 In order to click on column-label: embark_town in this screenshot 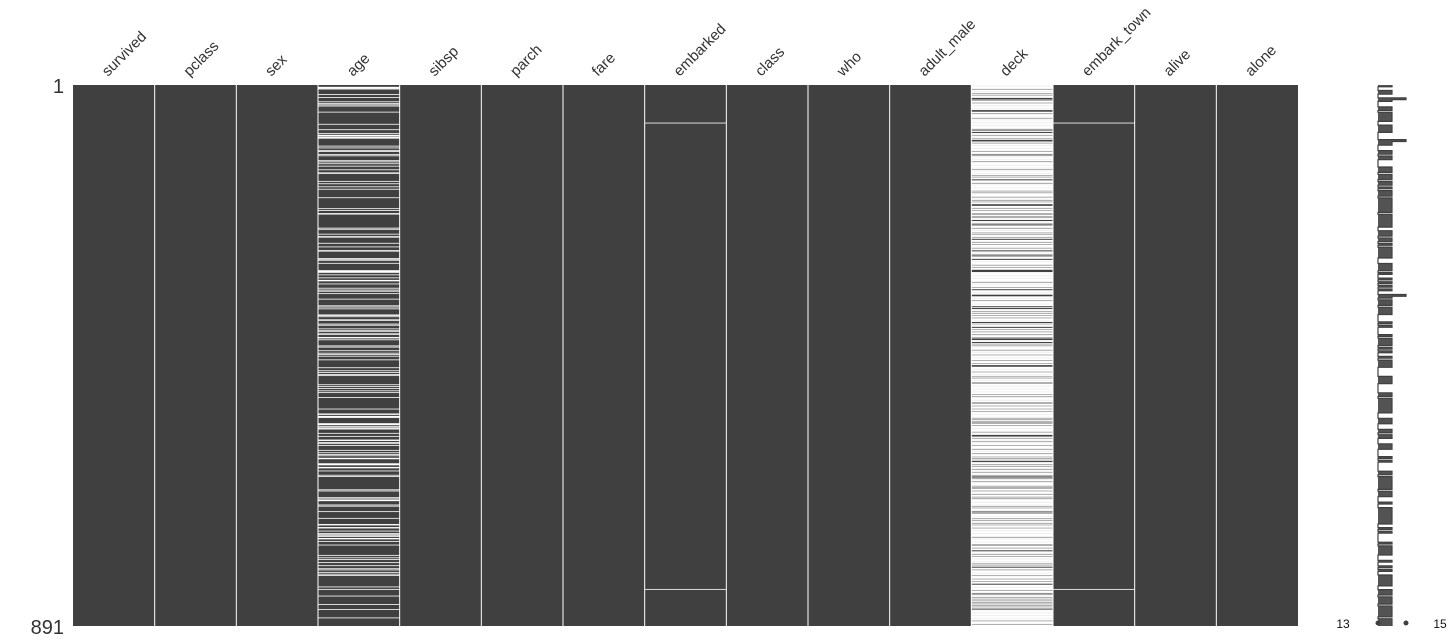, I will do `click(1117, 42)`.